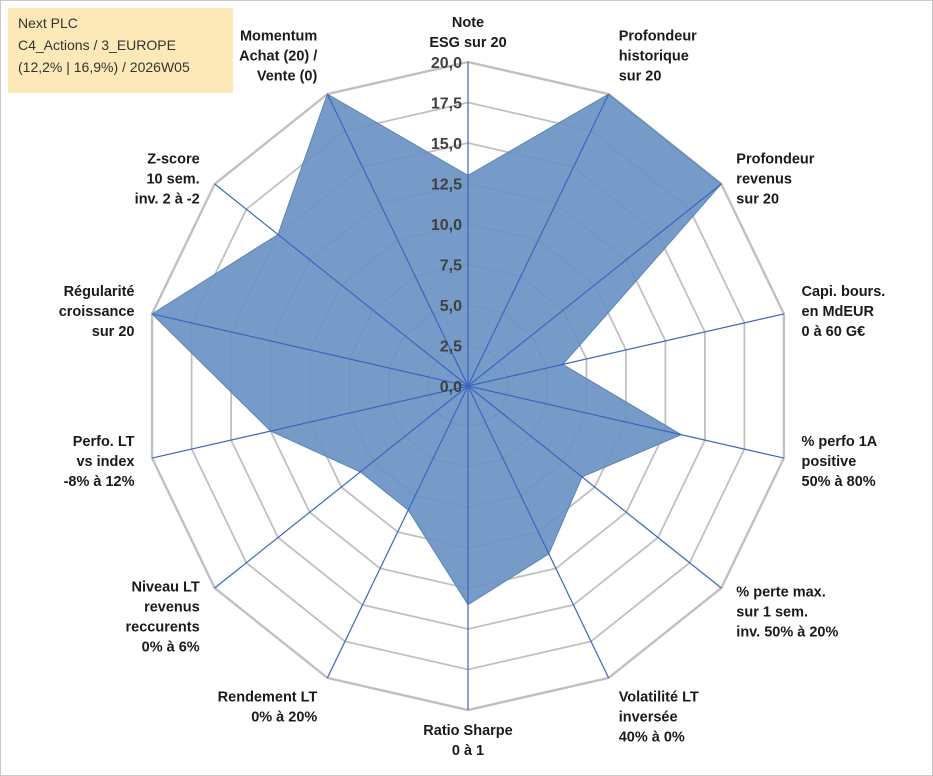 Image resolution: width=933 pixels, height=776 pixels. I want to click on category-label: Note ESG sur 20, so click(467, 33).